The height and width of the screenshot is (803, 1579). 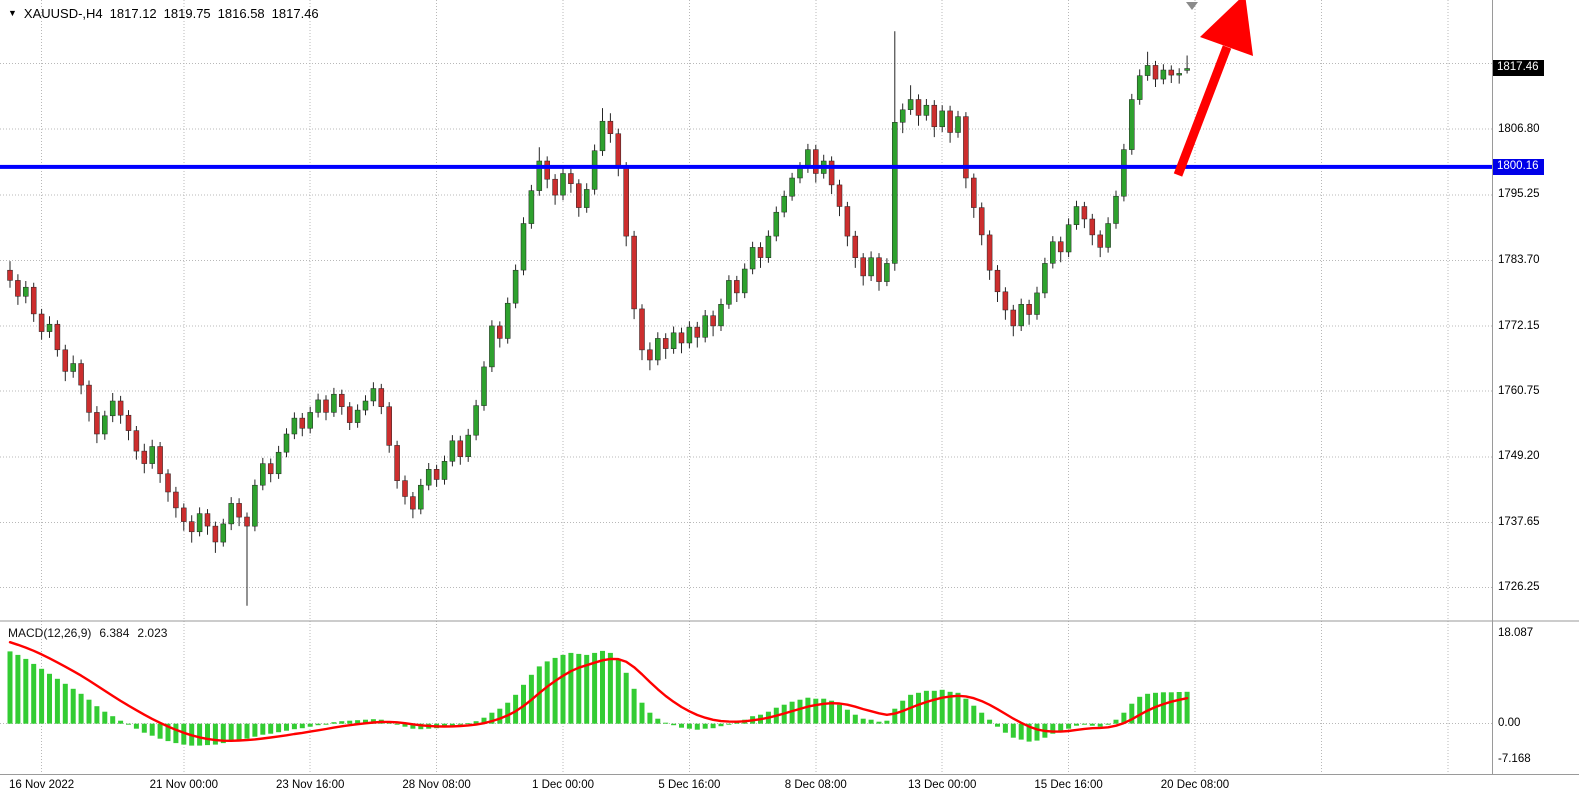 What do you see at coordinates (295, 13) in the screenshot?
I see `close-value: 1817.46` at bounding box center [295, 13].